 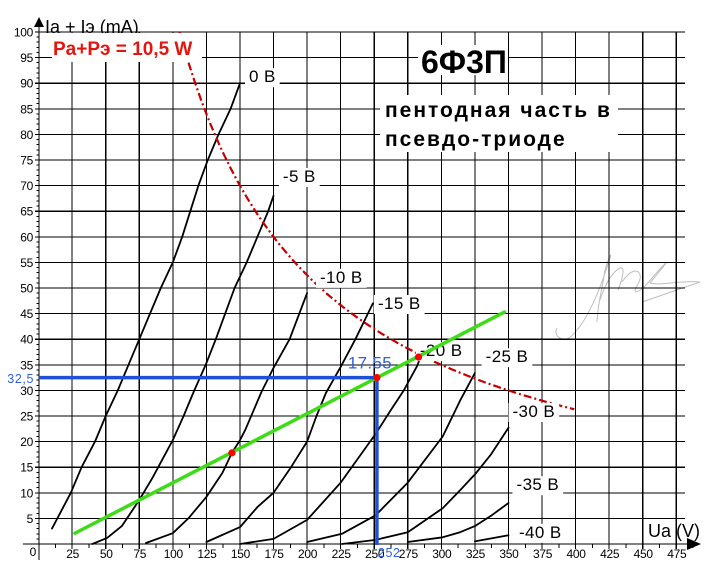 What do you see at coordinates (26, 109) in the screenshot?
I see `y-tick-label: 85` at bounding box center [26, 109].